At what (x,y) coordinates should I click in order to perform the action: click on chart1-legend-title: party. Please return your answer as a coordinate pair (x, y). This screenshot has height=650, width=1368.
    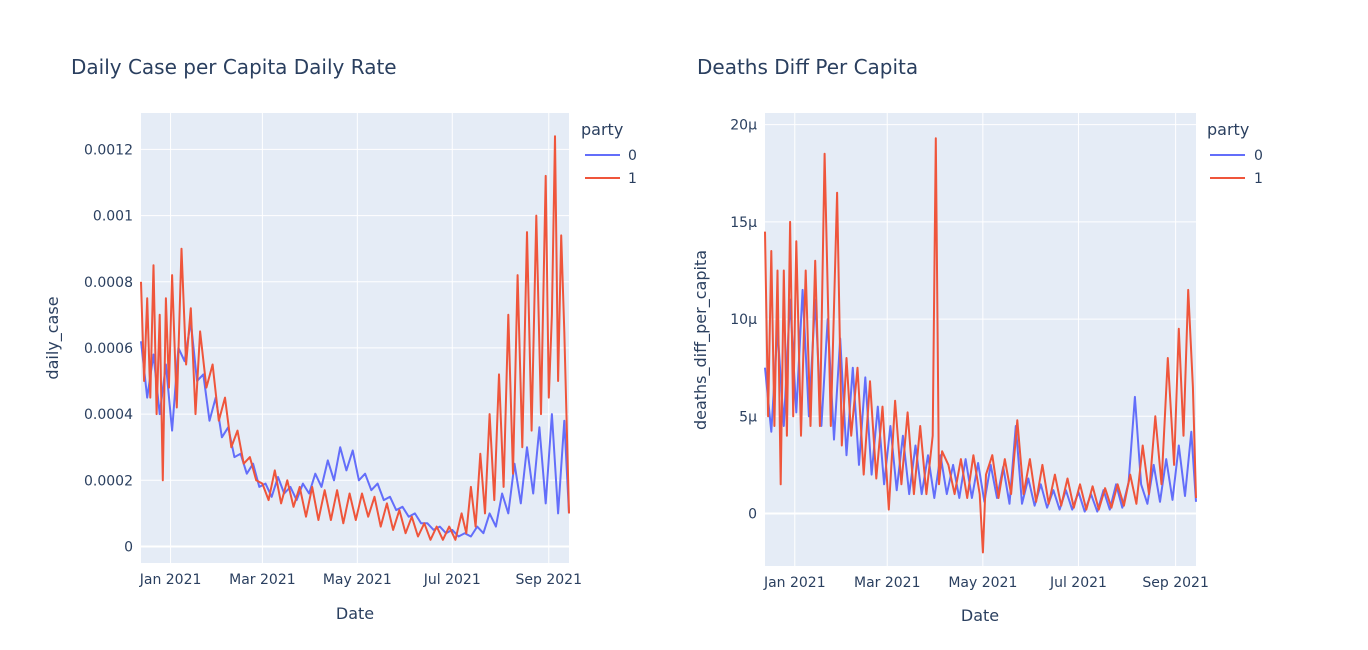
    Looking at the image, I should click on (602, 129).